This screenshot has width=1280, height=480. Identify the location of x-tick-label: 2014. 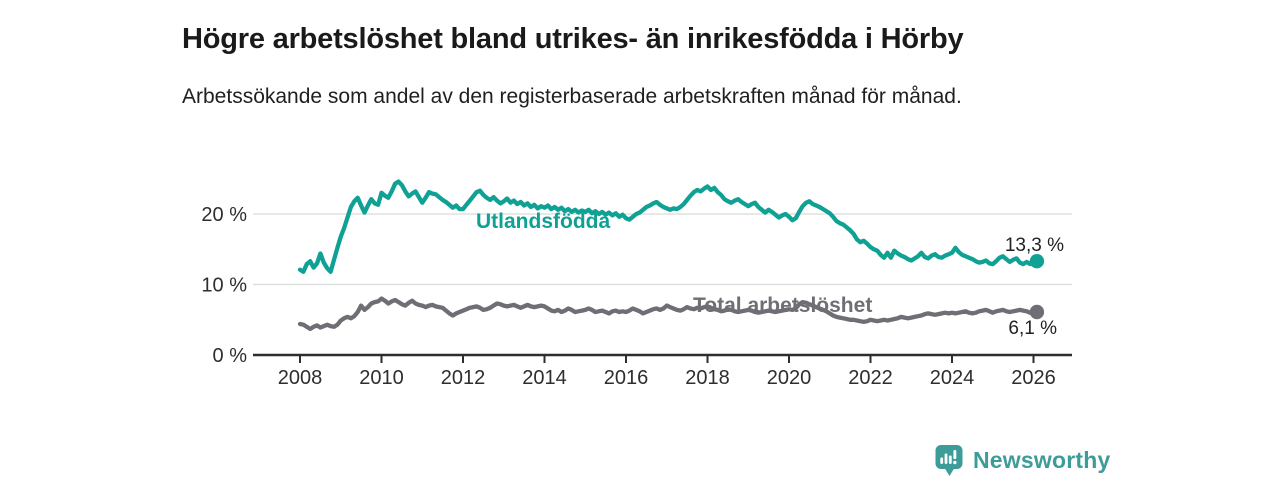
(544, 378).